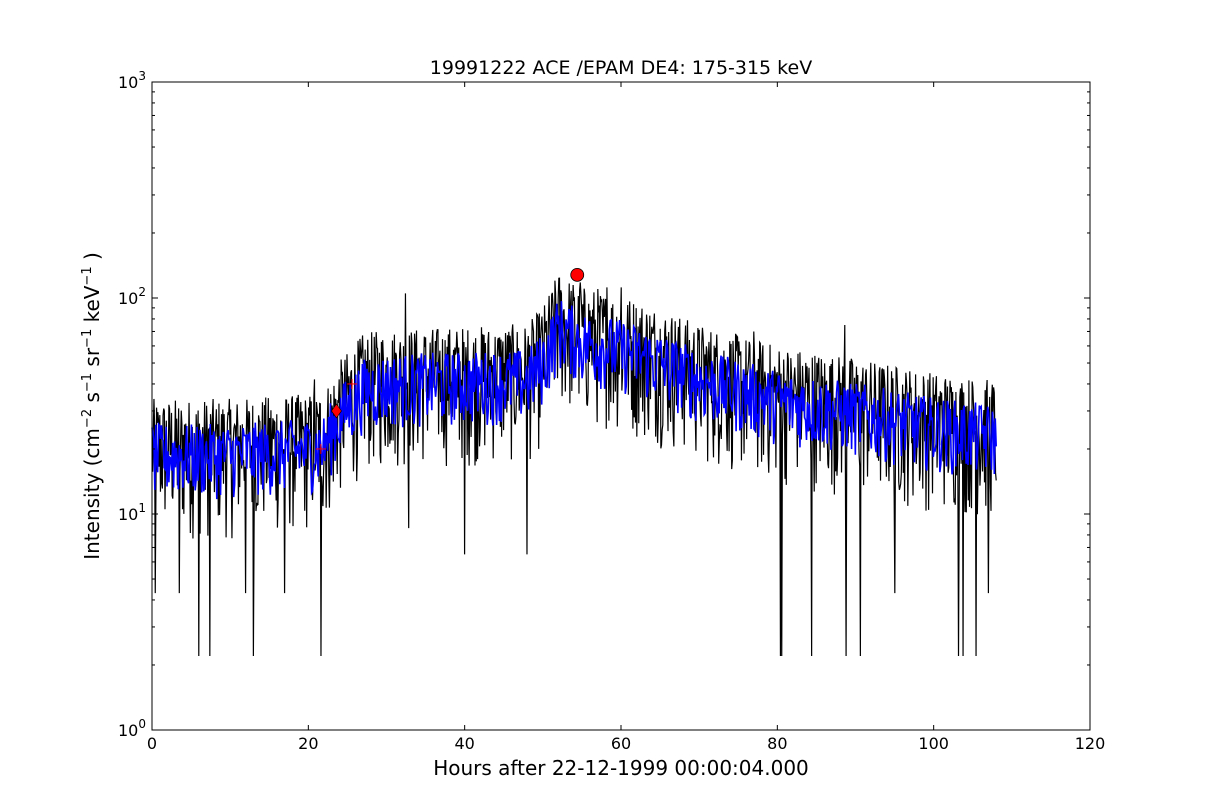 The width and height of the screenshot is (1212, 812). Describe the element at coordinates (450, 360) in the screenshot. I see `marker-layer` at that location.